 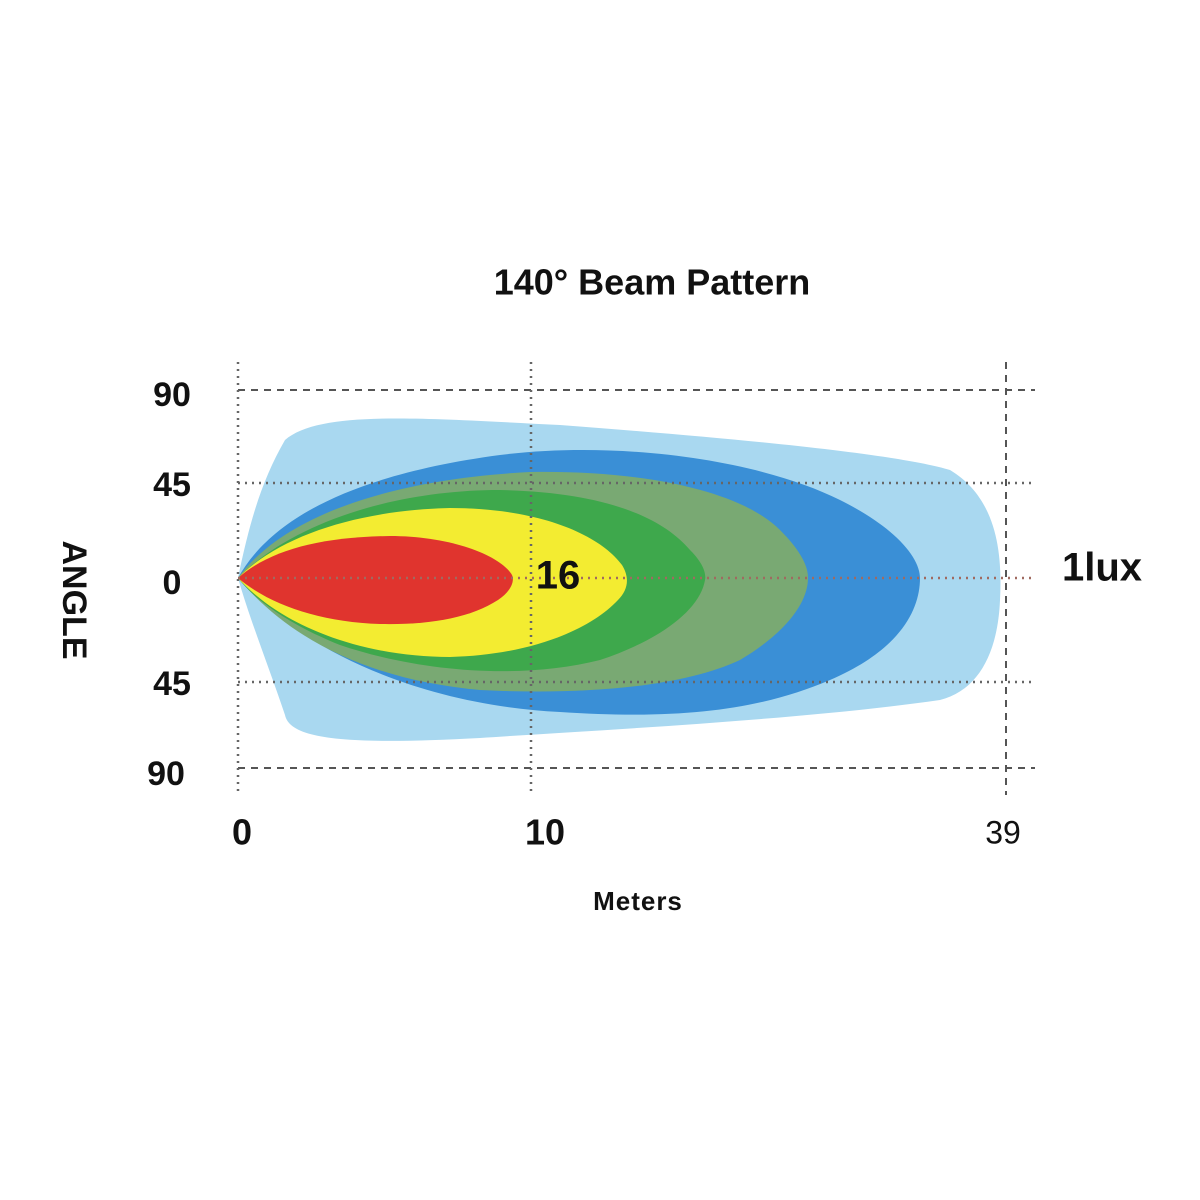 What do you see at coordinates (74, 600) in the screenshot?
I see `y-axis-label: ANGLE` at bounding box center [74, 600].